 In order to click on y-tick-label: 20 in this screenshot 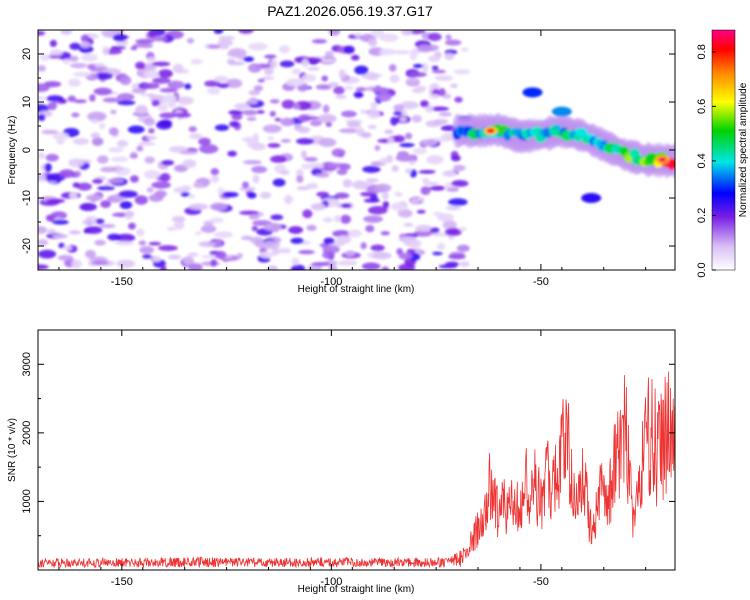, I will do `click(27, 54)`.